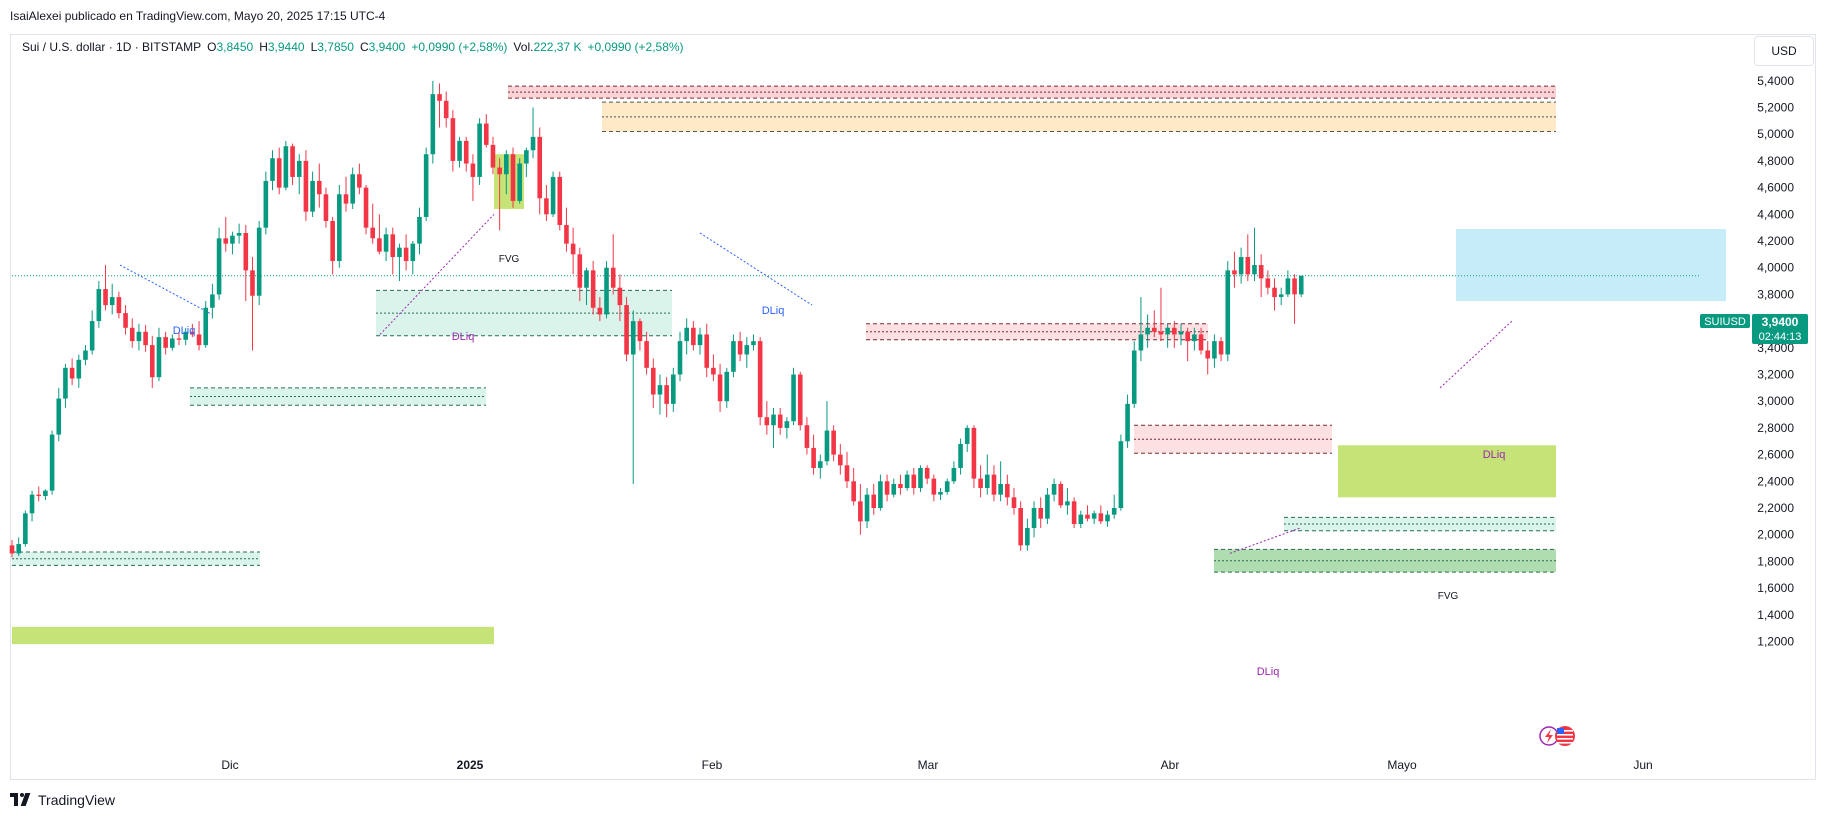 This screenshot has width=1826, height=820. I want to click on price-axis-tick: 4,8000, so click(1775, 161).